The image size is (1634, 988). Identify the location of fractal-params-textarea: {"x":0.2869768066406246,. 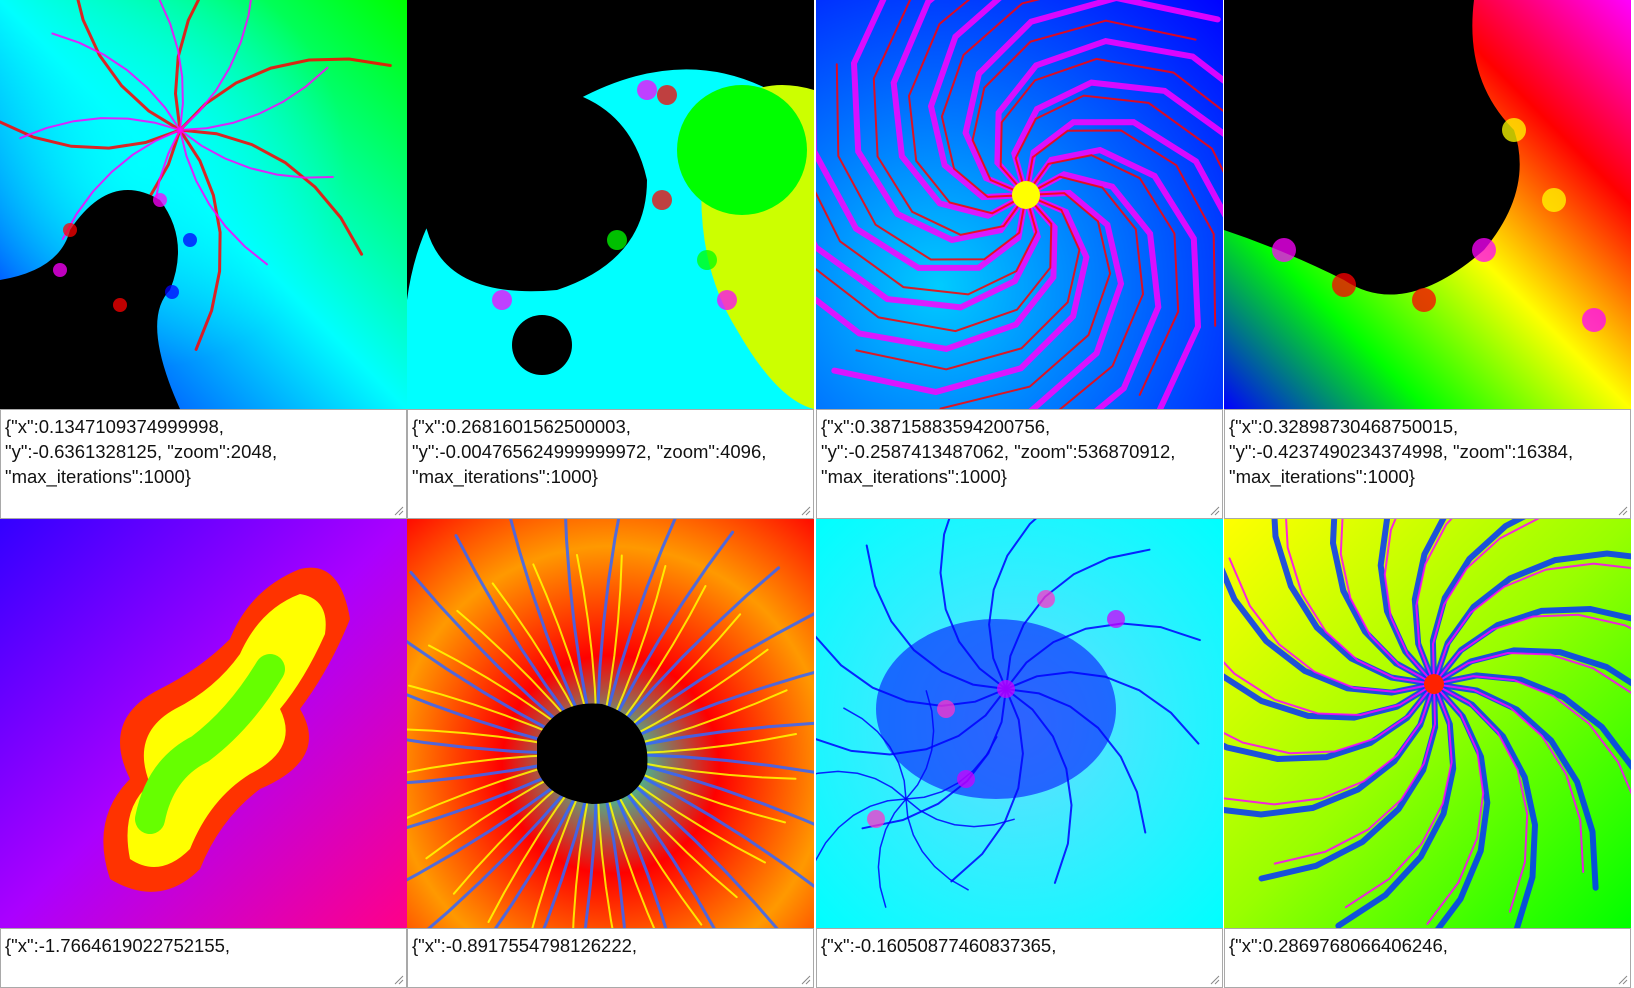
(1427, 958).